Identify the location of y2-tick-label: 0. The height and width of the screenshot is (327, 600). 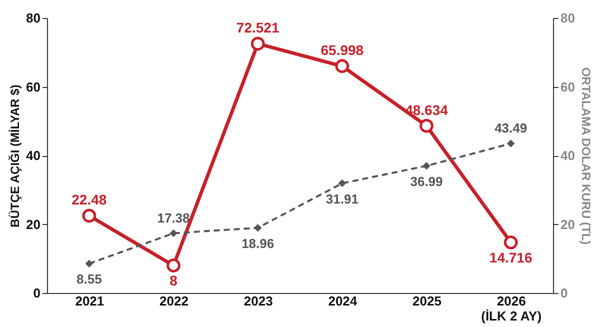
(564, 293).